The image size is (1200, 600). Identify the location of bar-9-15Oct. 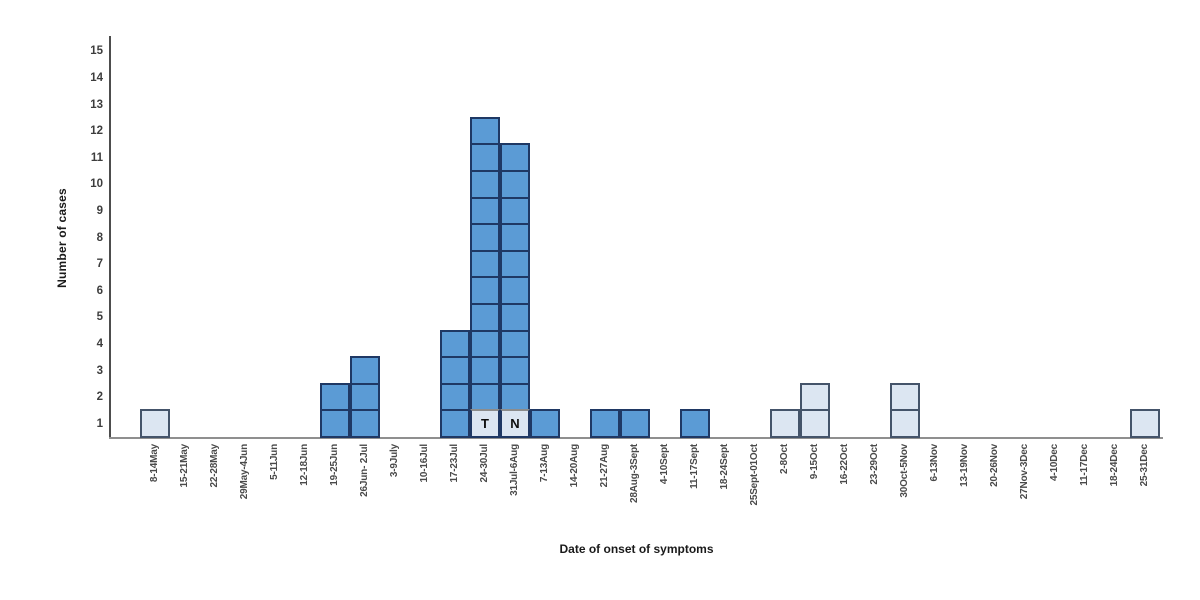
(815, 410).